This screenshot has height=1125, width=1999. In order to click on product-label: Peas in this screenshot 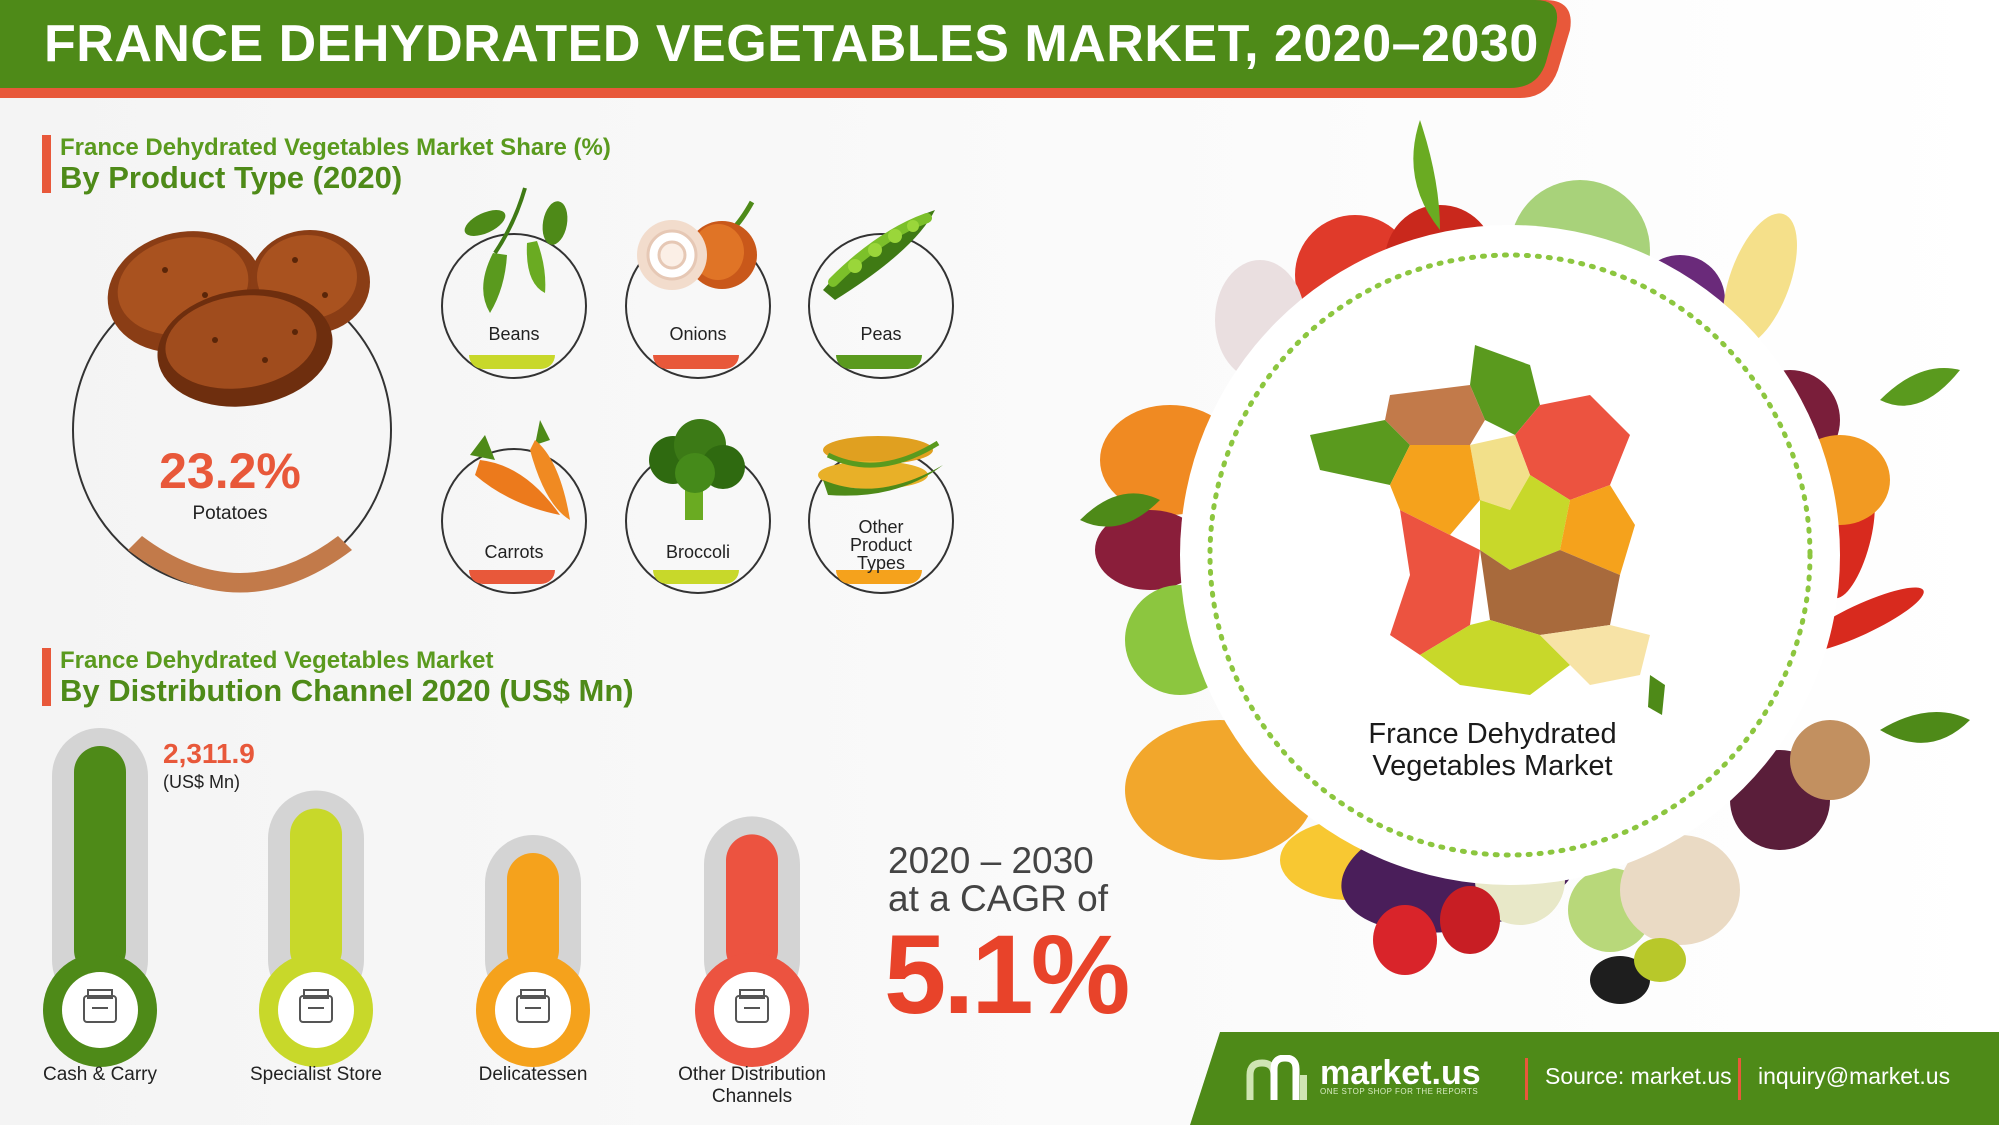, I will do `click(881, 334)`.